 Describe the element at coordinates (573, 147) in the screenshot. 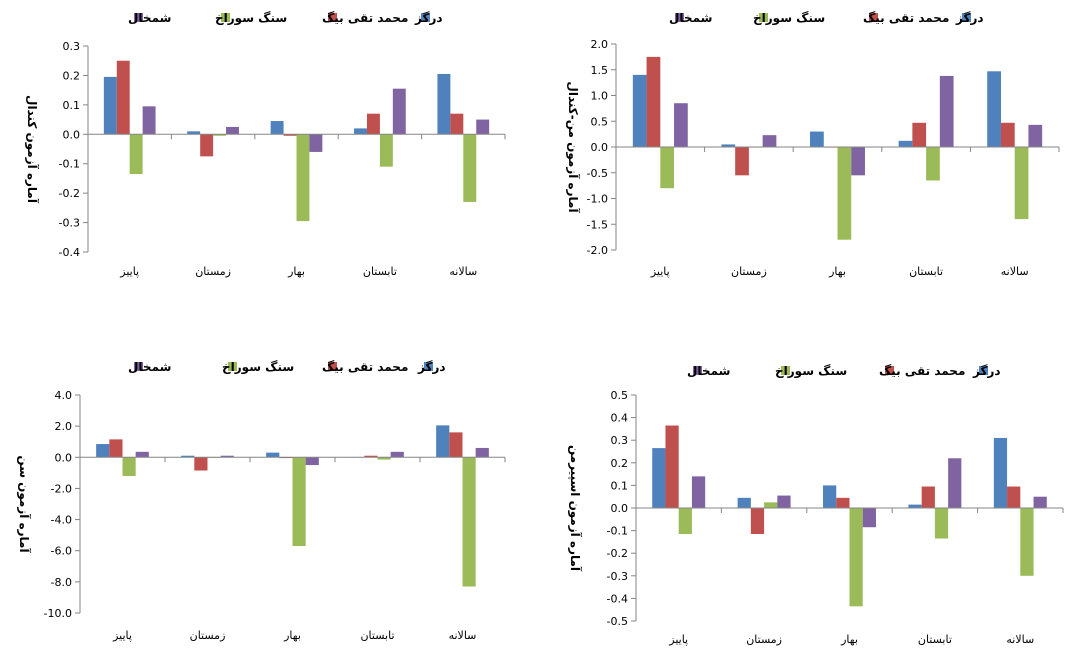

I see `y-axis-title: آماره آزمون من-کندال` at that location.